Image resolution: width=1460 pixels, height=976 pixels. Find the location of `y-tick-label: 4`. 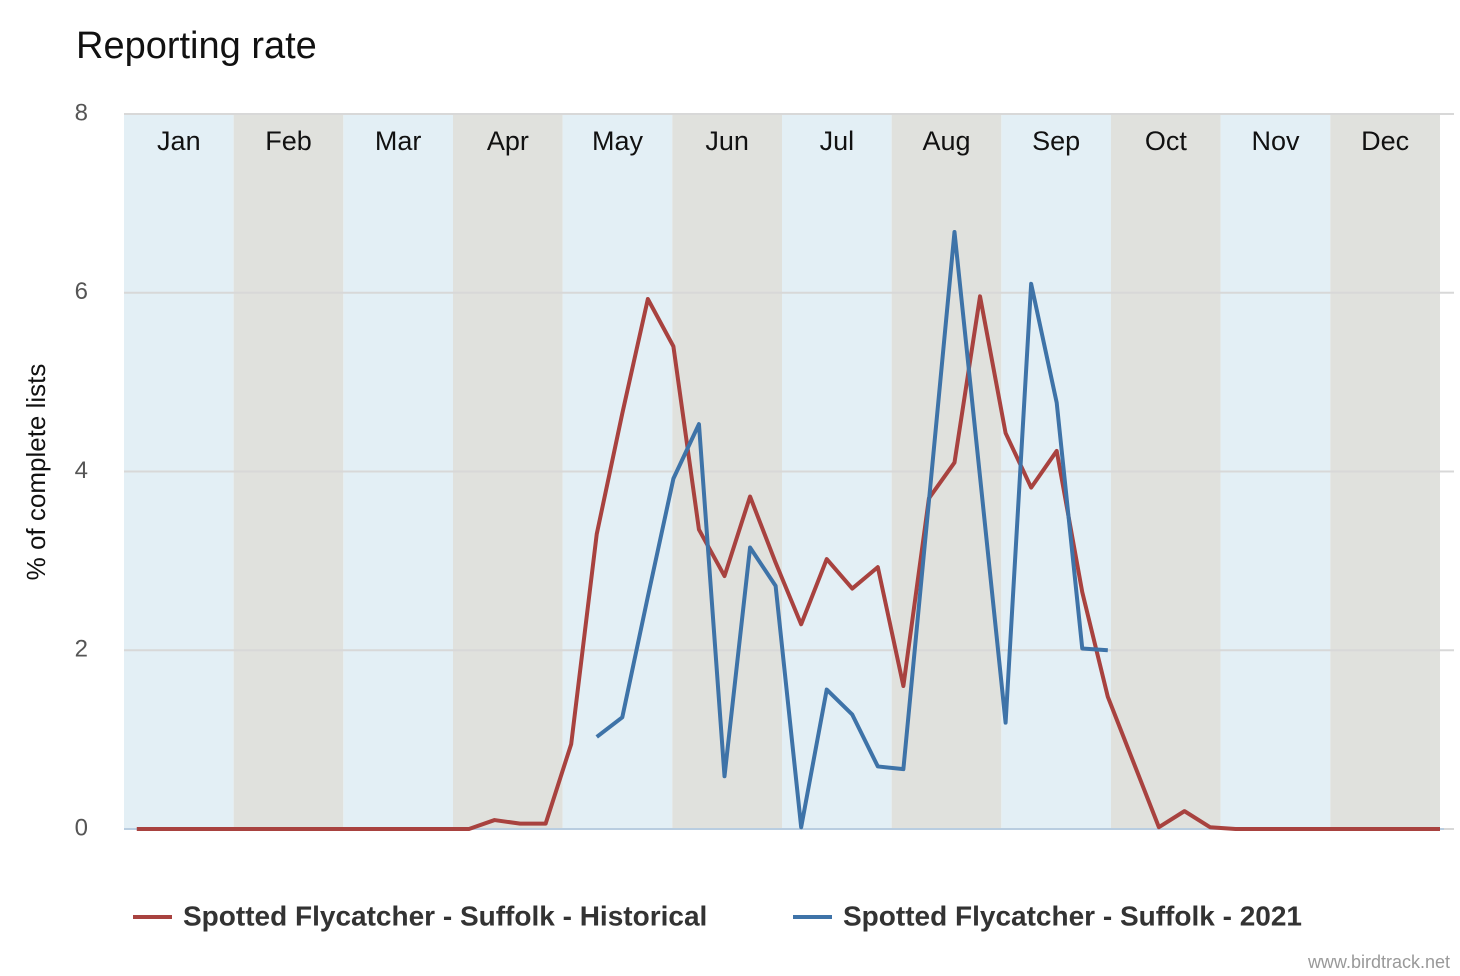

y-tick-label: 4 is located at coordinates (81, 470).